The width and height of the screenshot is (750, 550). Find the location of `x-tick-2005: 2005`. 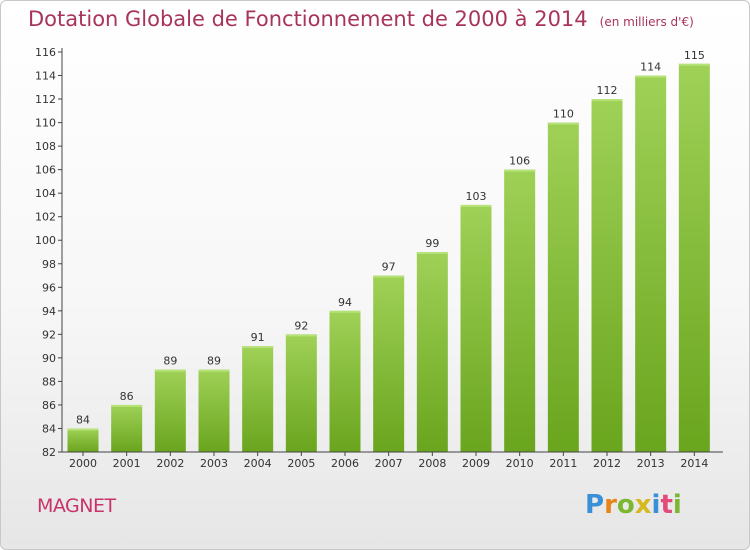

x-tick-2005: 2005 is located at coordinates (301, 463).